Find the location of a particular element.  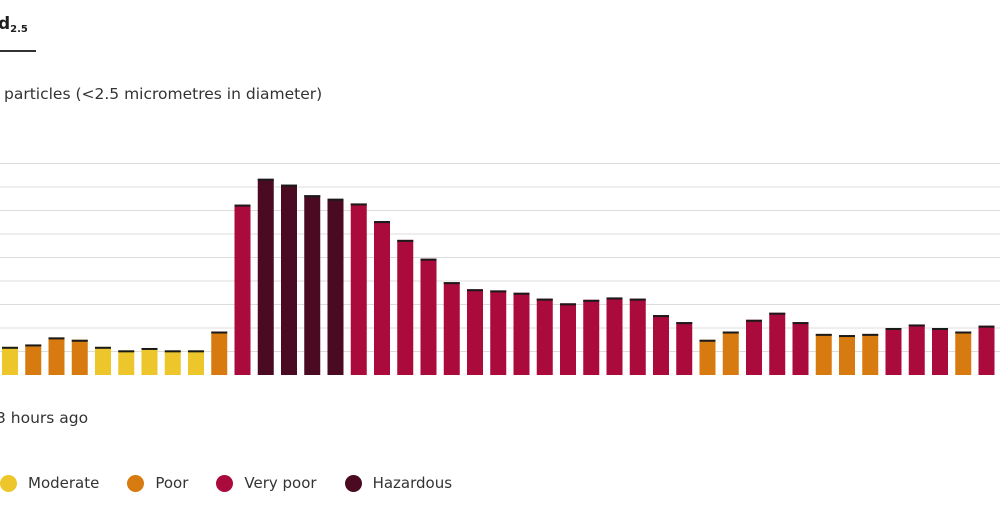

legend: Moderate Poor Very poor Hazardous is located at coordinates (240, 483).